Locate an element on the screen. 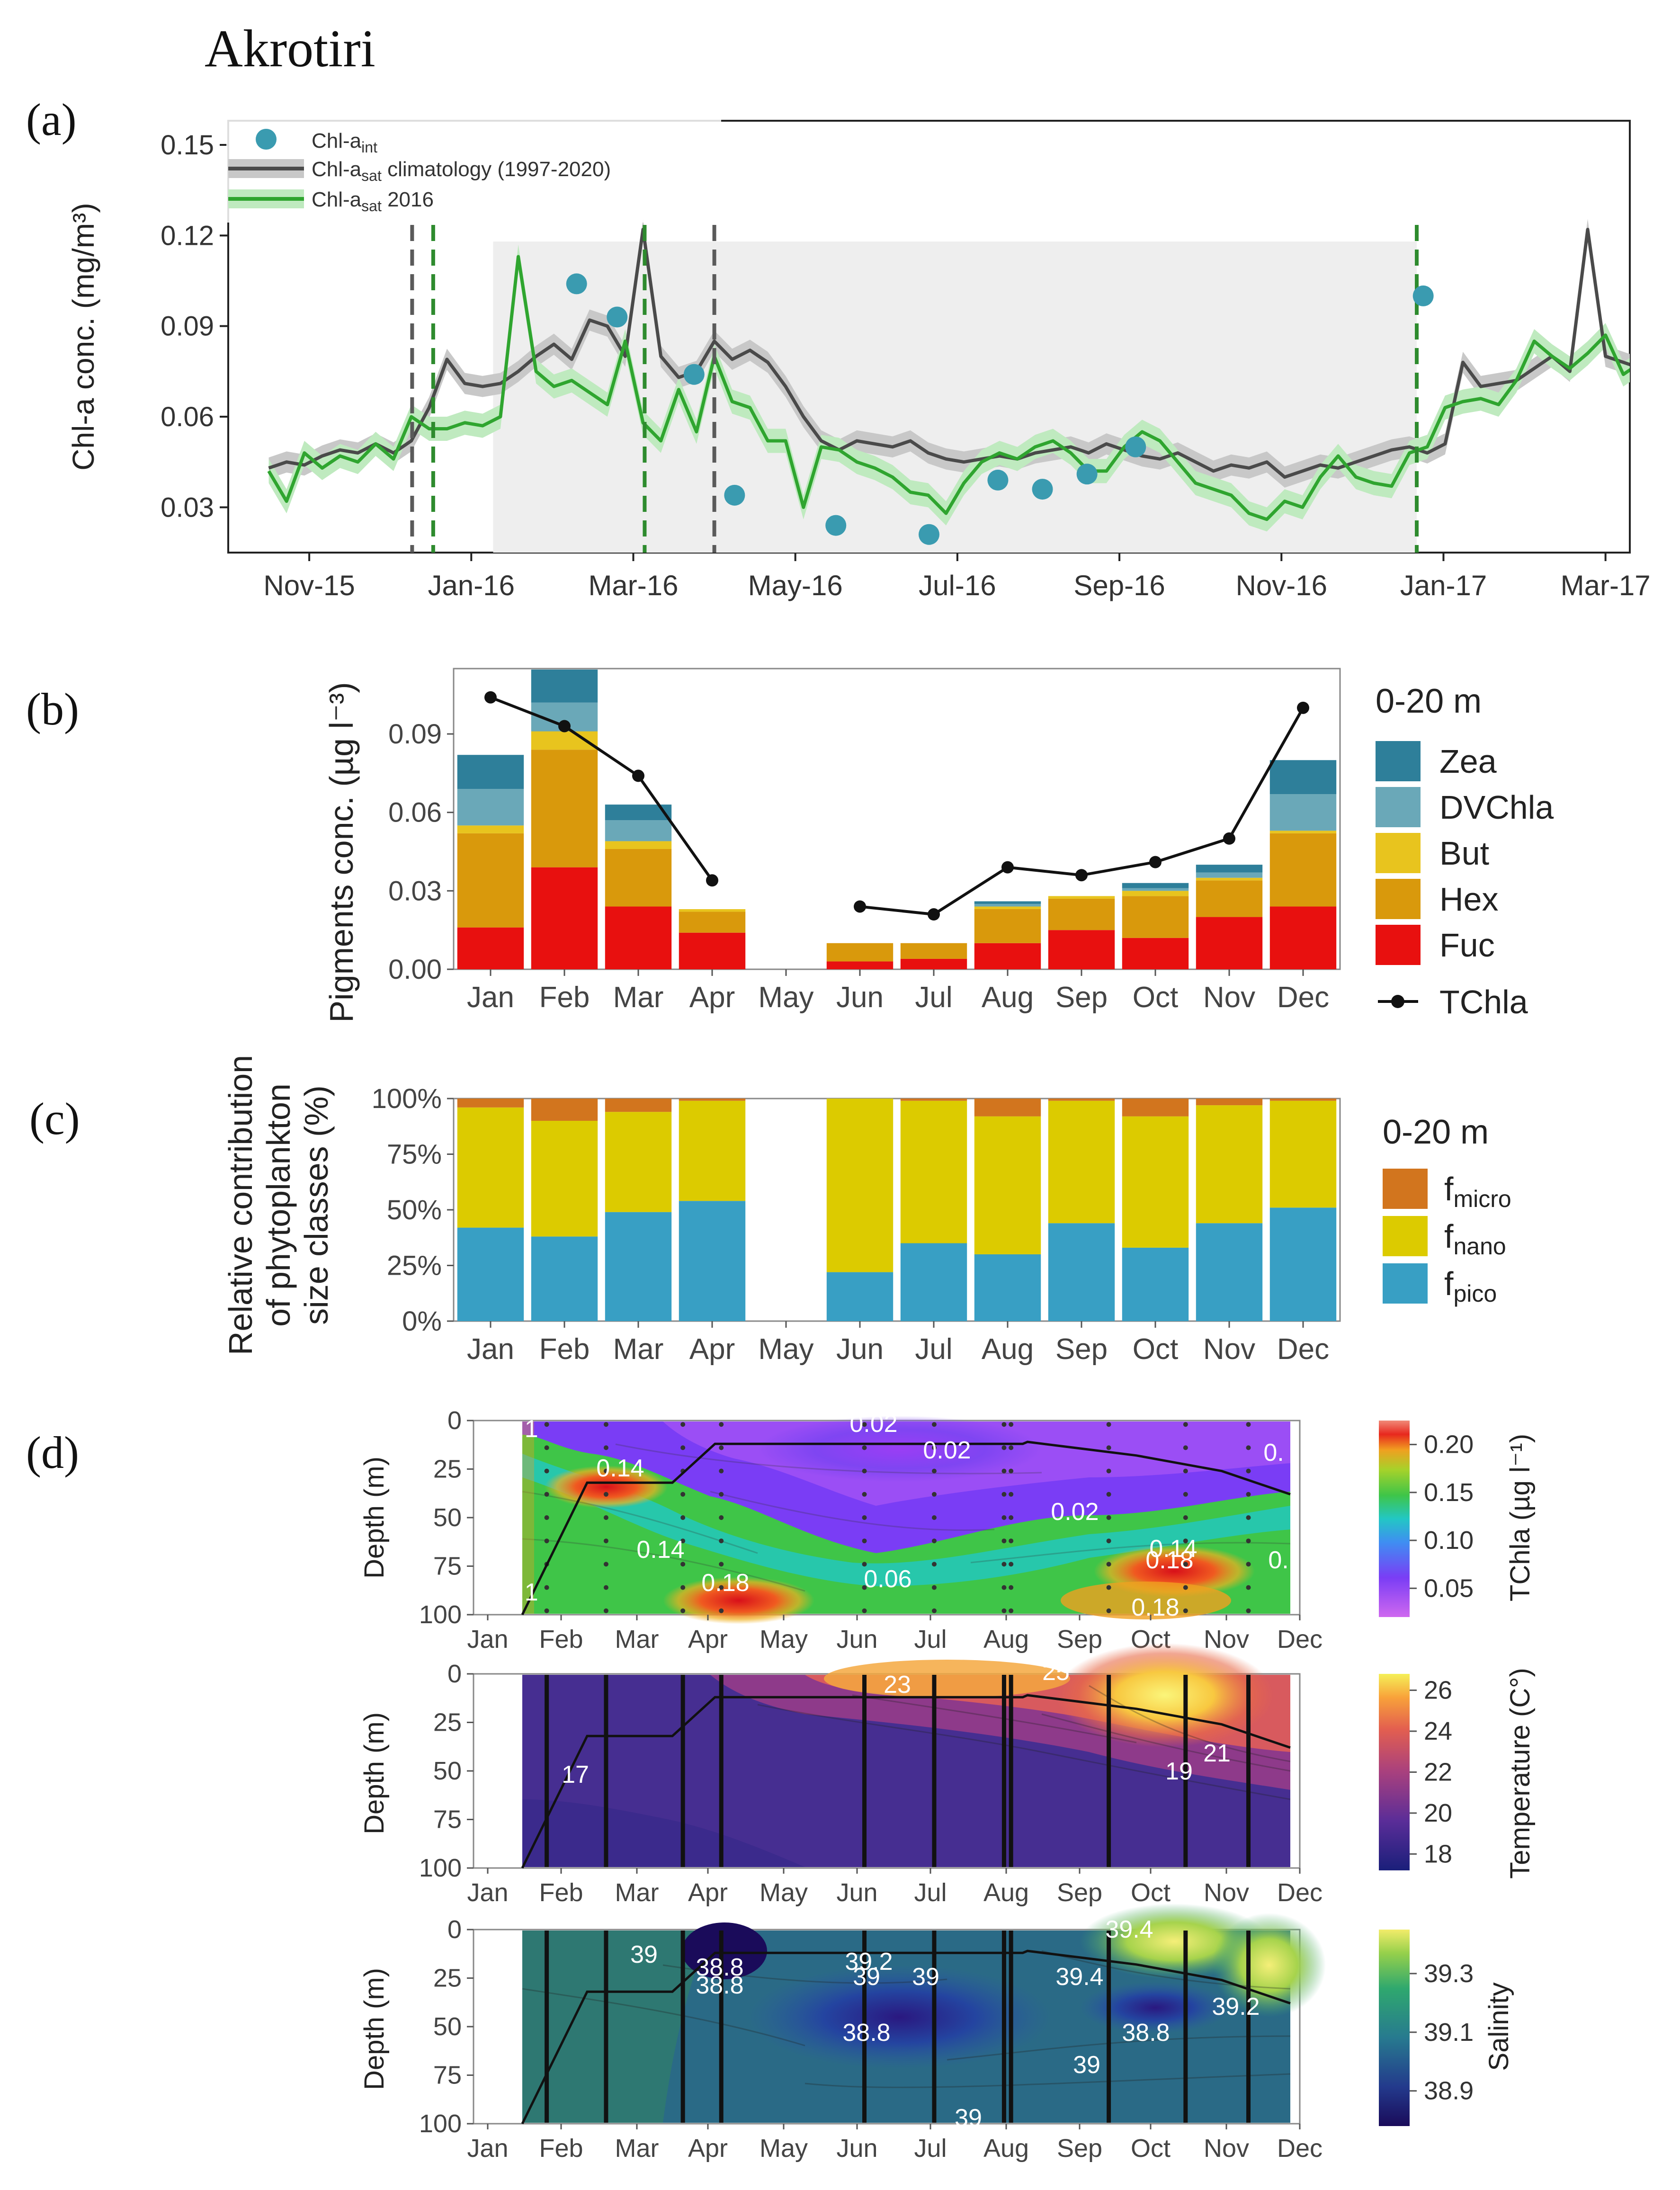 The image size is (1680, 2190). panel-label-c: (c) is located at coordinates (54, 1118).